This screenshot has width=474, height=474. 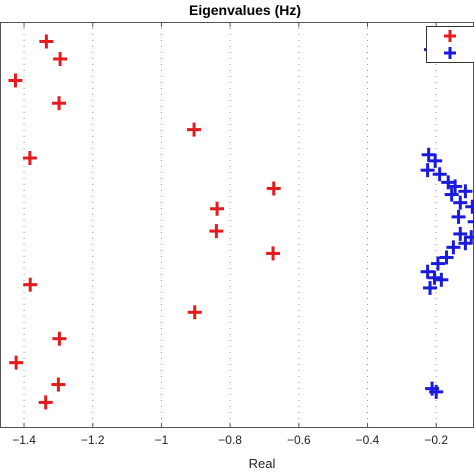 What do you see at coordinates (450, 44) in the screenshot?
I see `legend` at bounding box center [450, 44].